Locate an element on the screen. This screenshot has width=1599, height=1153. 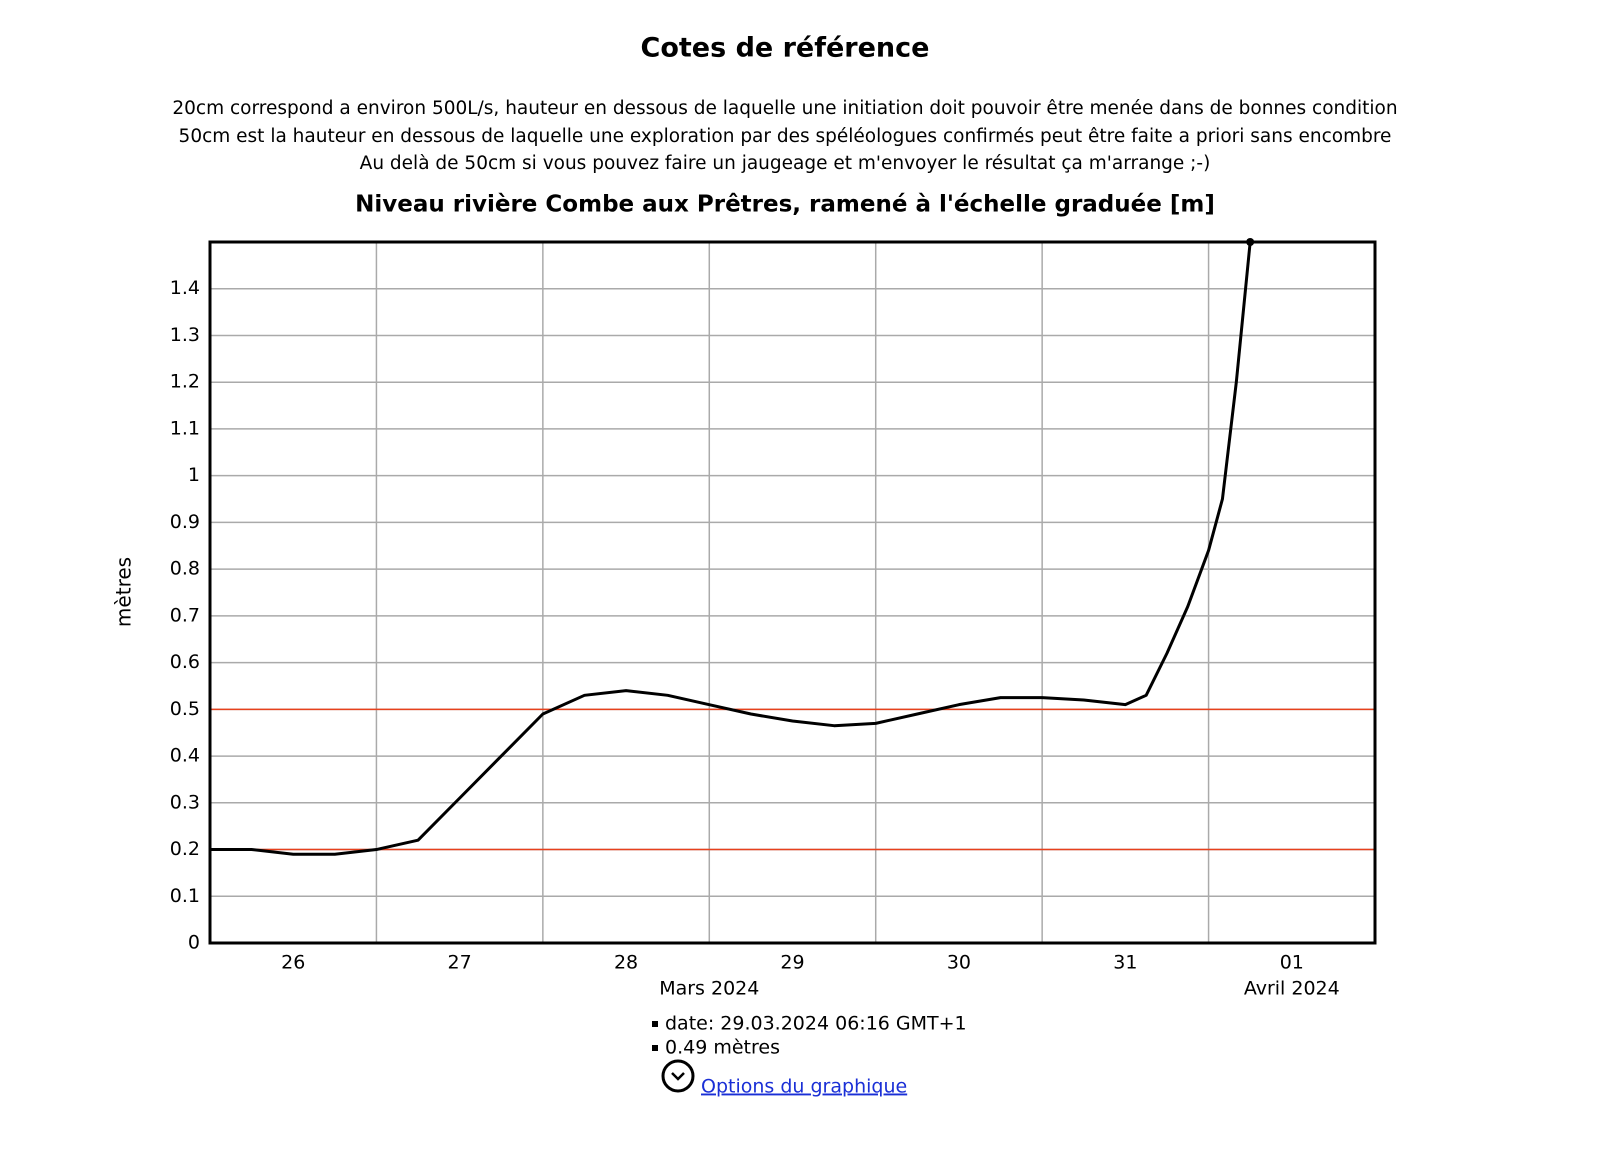
y-tick-label: 0.1 is located at coordinates (185, 896).